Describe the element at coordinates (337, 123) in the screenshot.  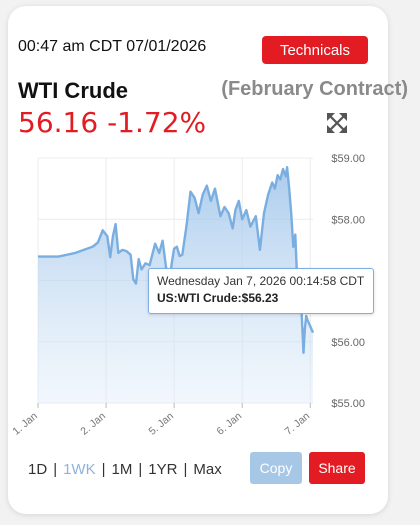
I see `expand-arrows-icon` at that location.